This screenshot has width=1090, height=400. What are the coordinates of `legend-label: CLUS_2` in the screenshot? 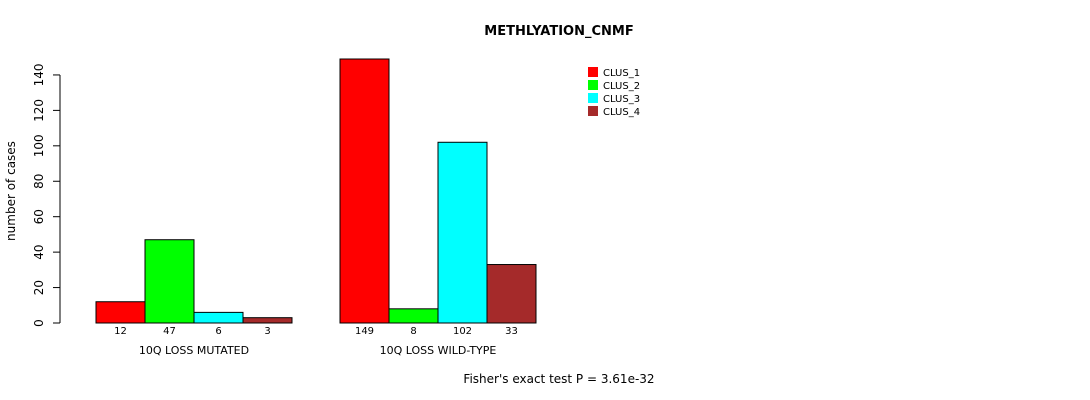 It's located at (621, 86).